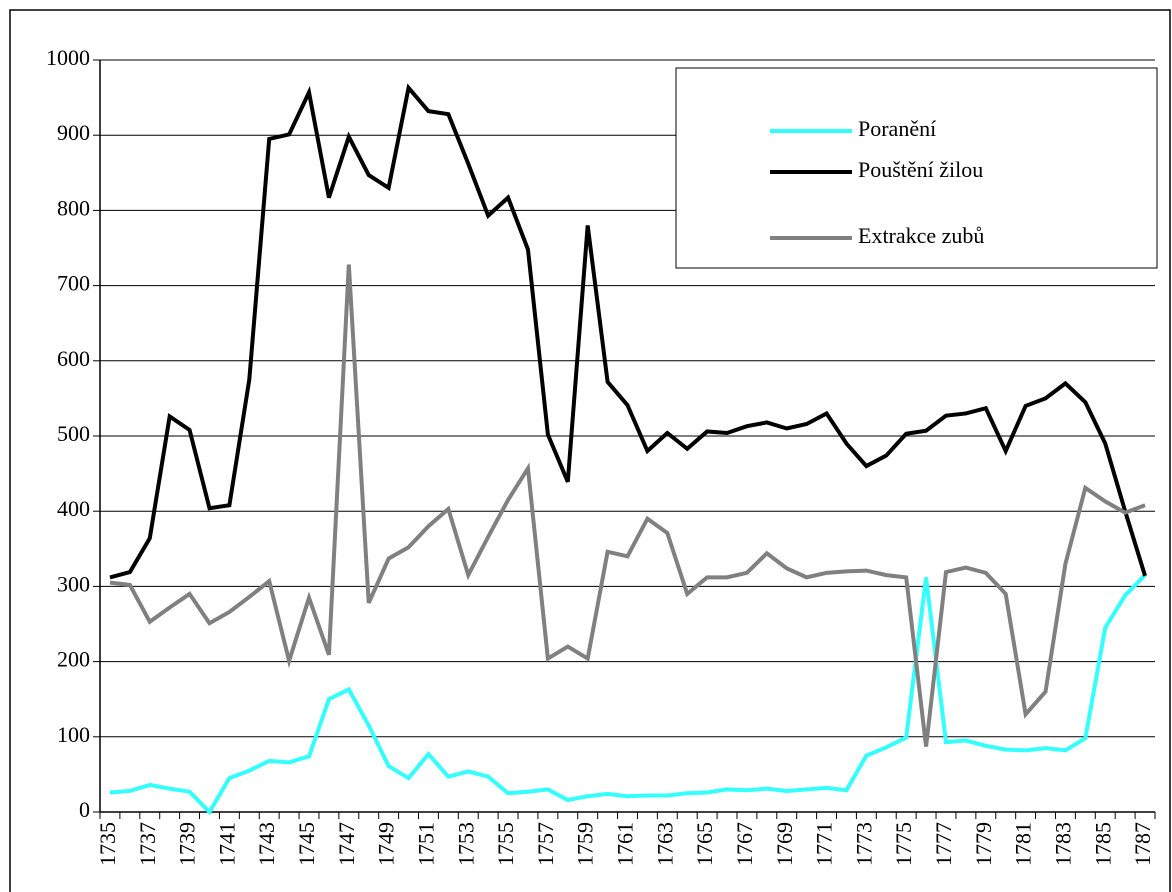 Image resolution: width=1172 pixels, height=892 pixels. Describe the element at coordinates (107, 844) in the screenshot. I see `x-tick-label: 1735` at that location.